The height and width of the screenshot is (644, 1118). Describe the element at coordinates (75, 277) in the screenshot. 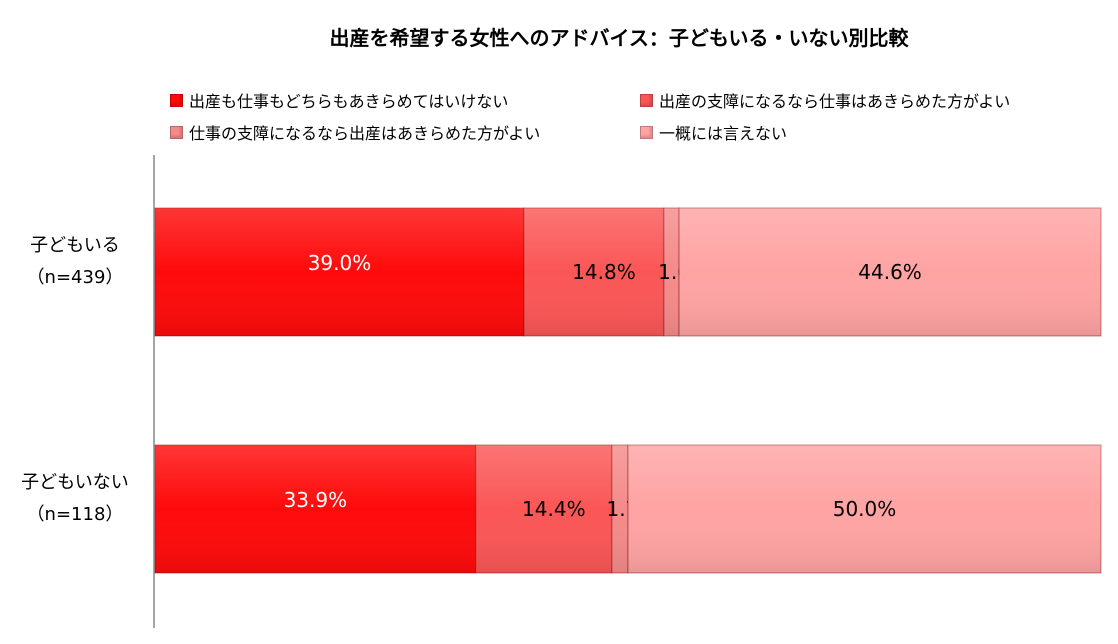

I see `category-sample-size: （n=439）` at that location.